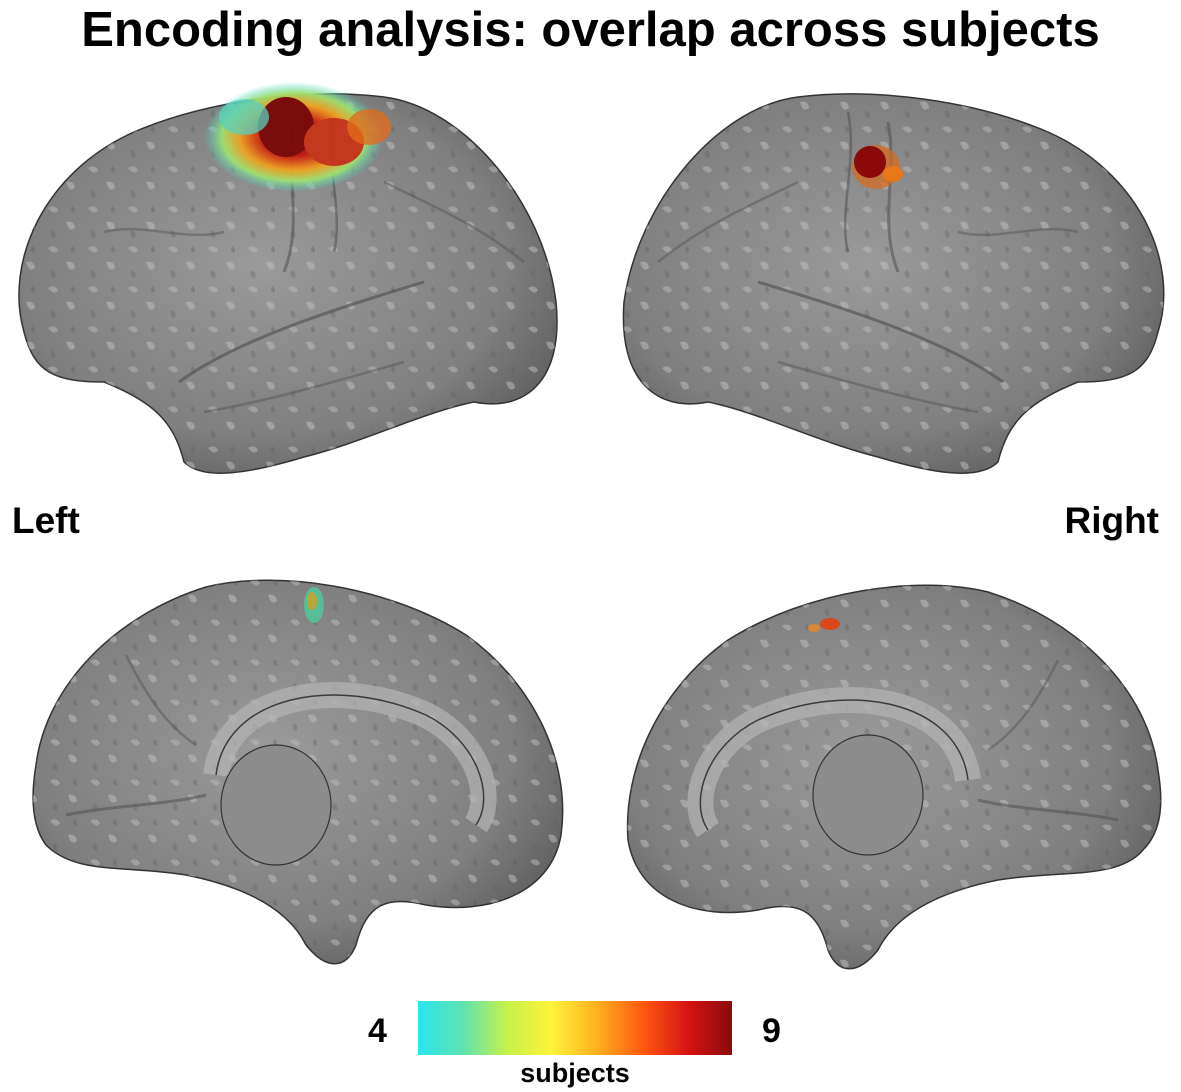 Image resolution: width=1181 pixels, height=1092 pixels. What do you see at coordinates (1111, 520) in the screenshot?
I see `right-hemisphere-label: Right` at bounding box center [1111, 520].